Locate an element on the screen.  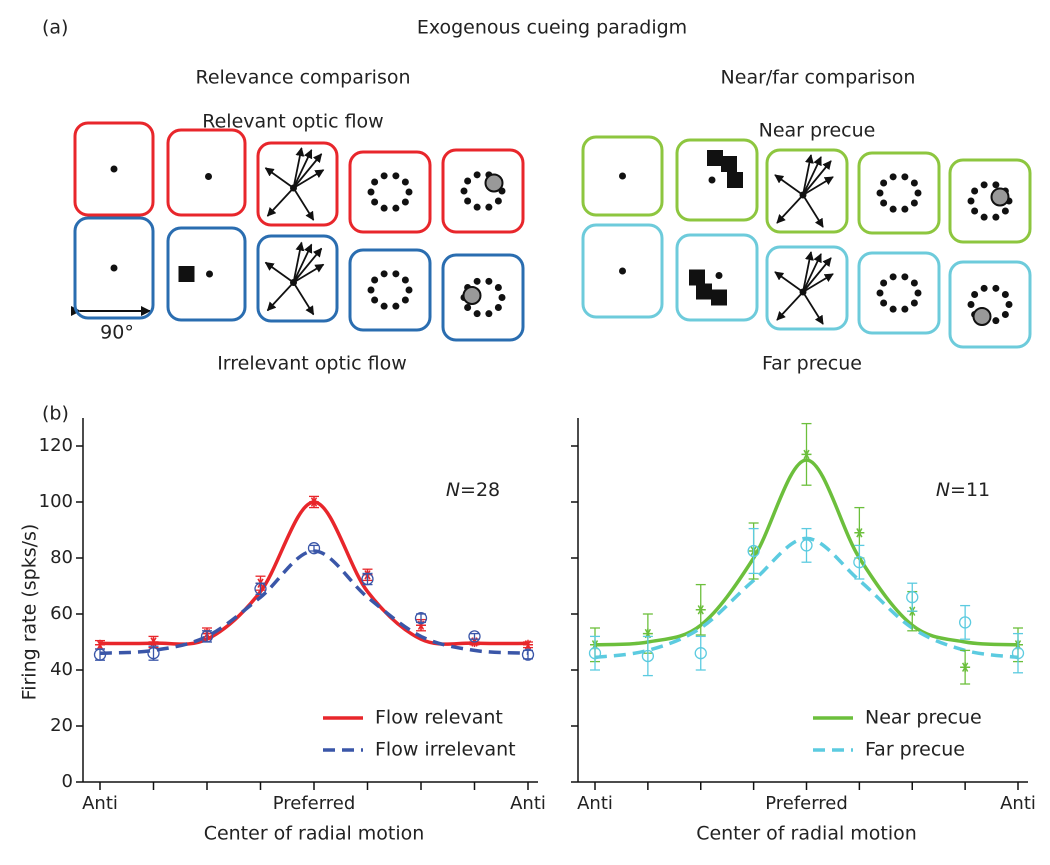
panel-label: (b) is located at coordinates (55, 414).